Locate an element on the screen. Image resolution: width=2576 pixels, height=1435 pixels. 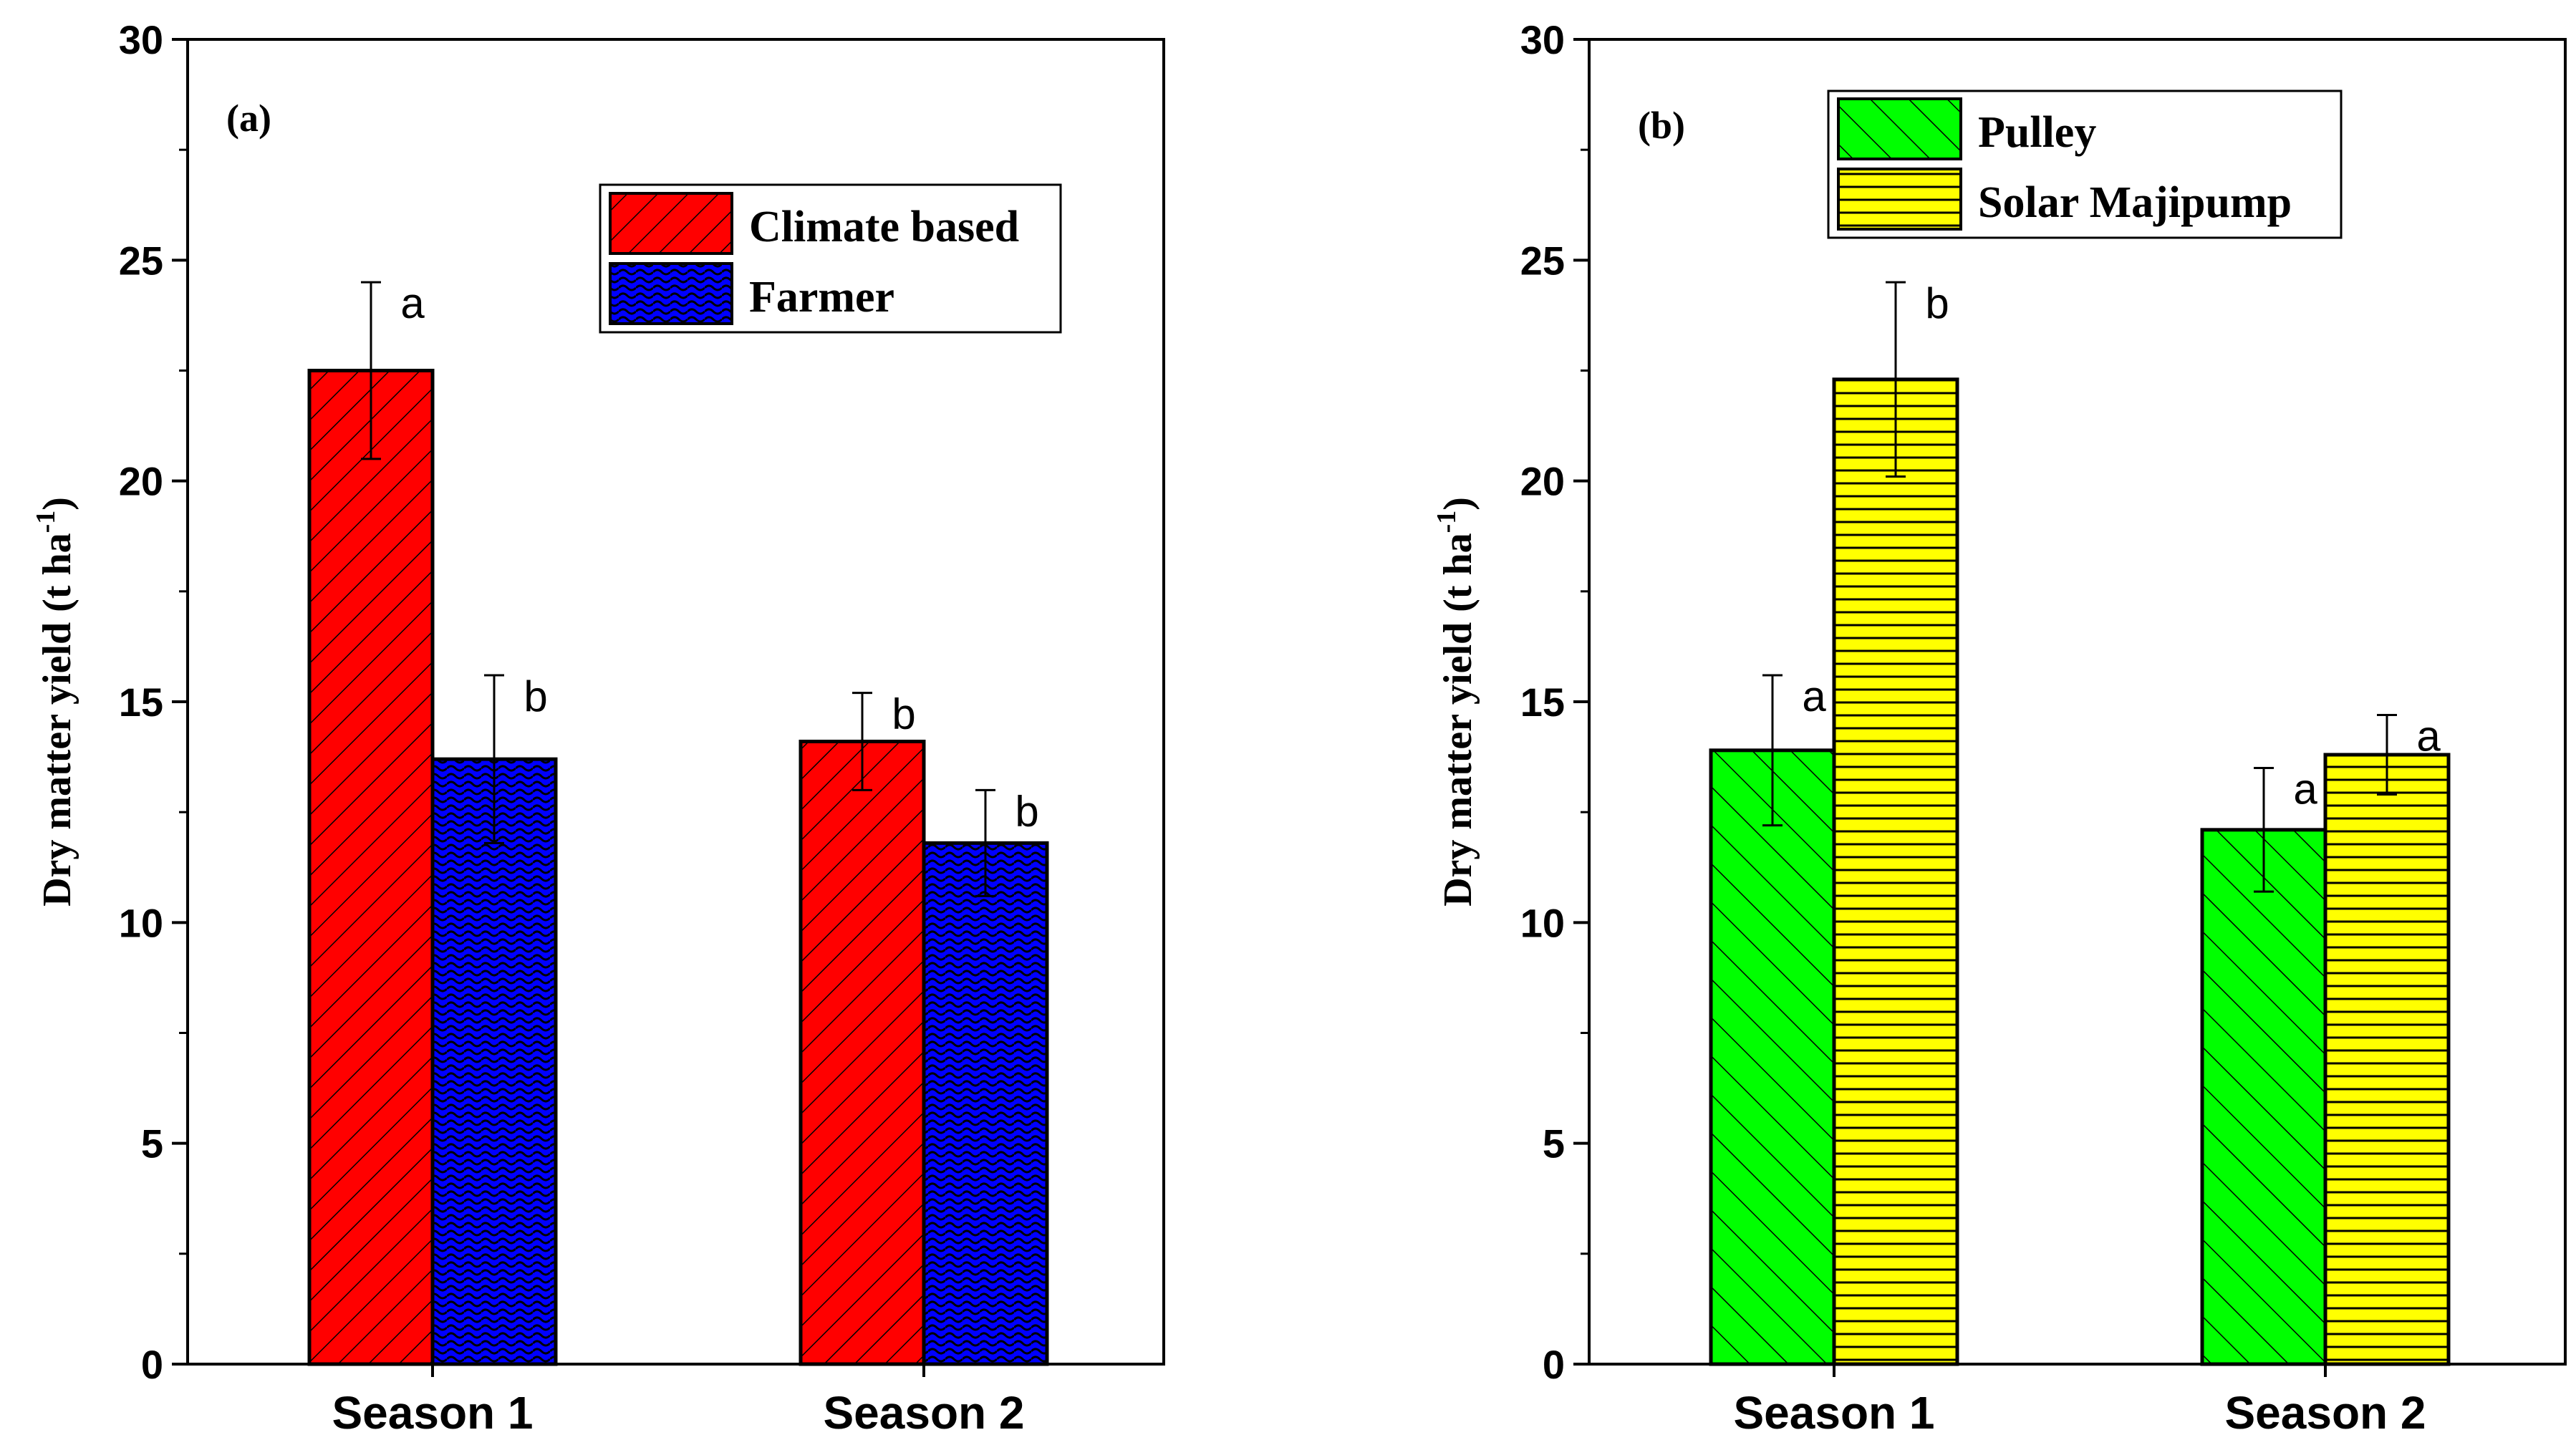
legend-label-climate-based: Climate based is located at coordinates (884, 227).